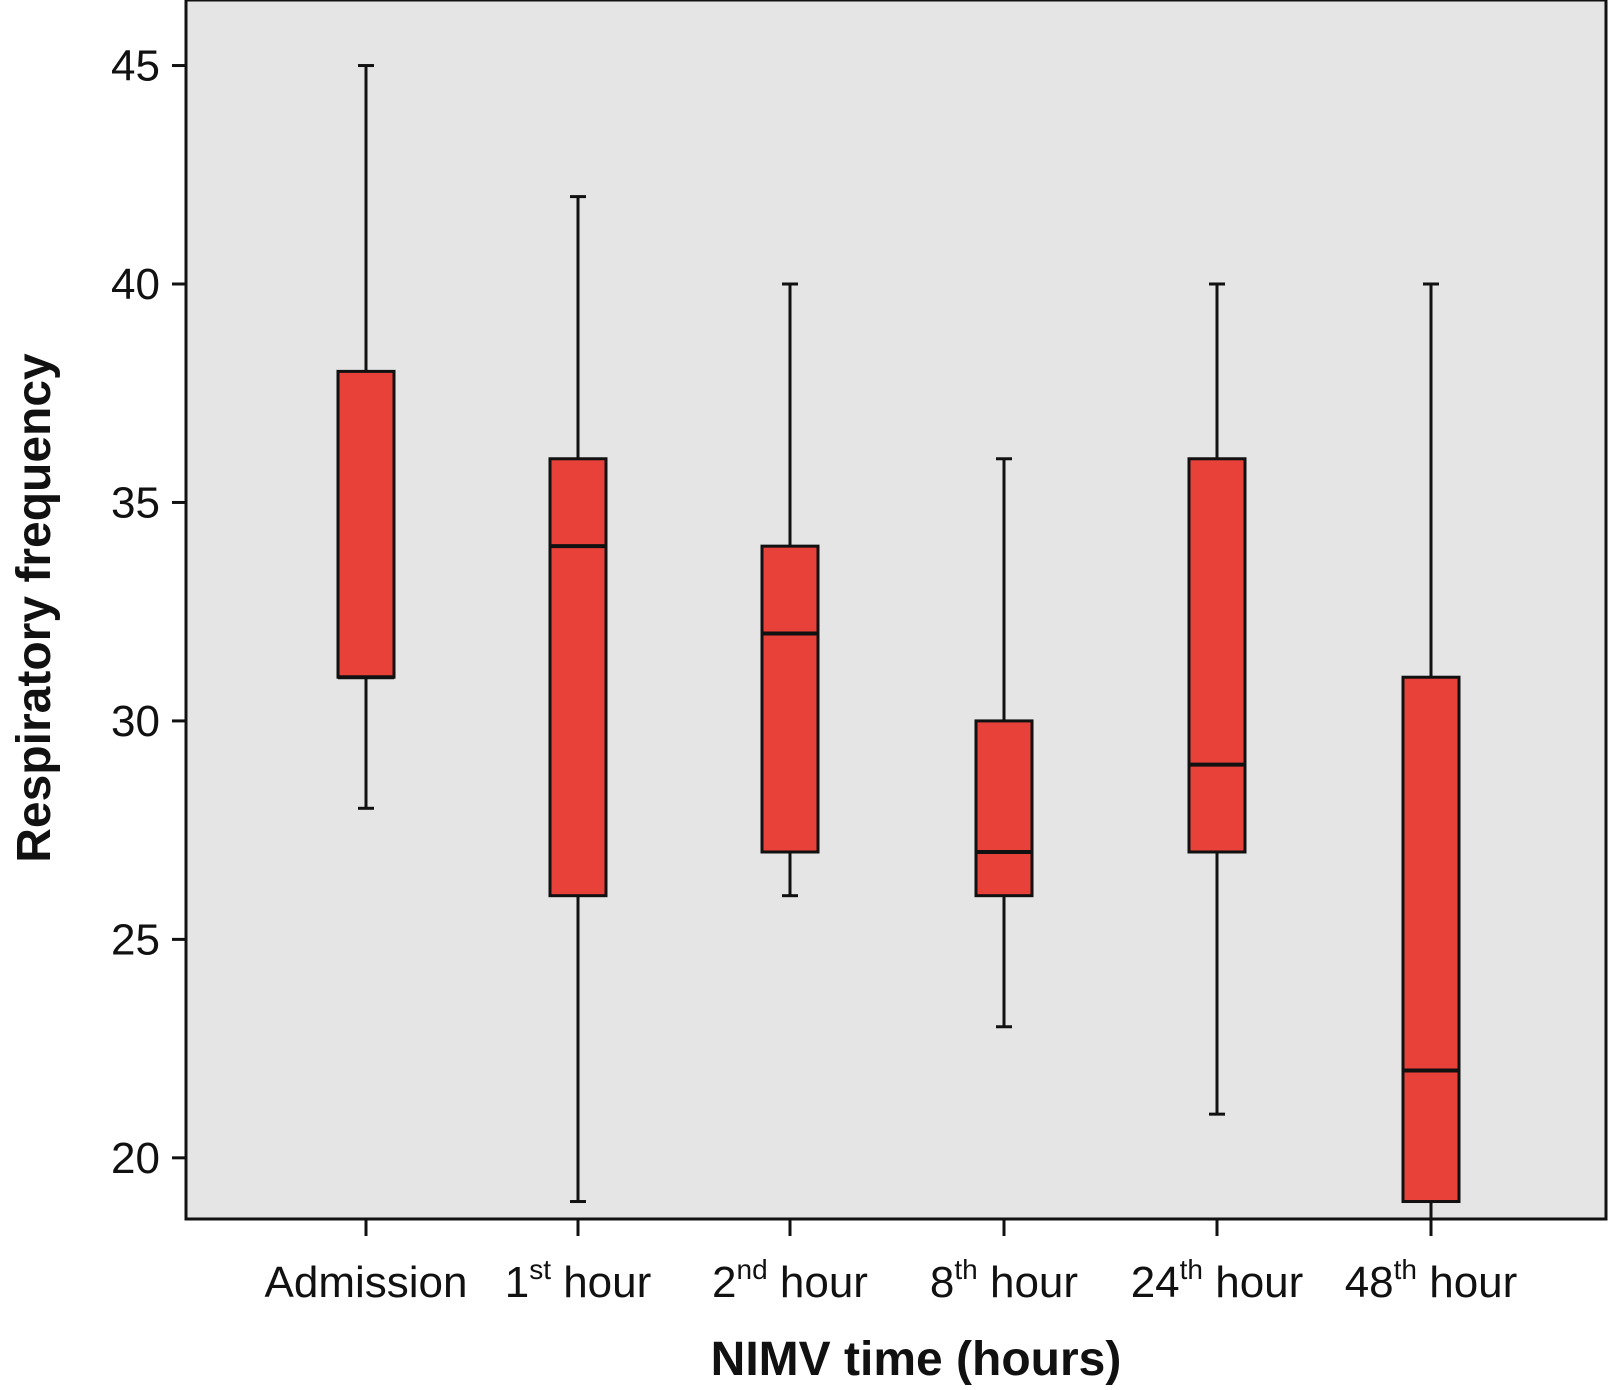 This screenshot has height=1390, width=1609. Describe the element at coordinates (916, 1359) in the screenshot. I see `x-axis-title: NIMV time (hours)` at that location.